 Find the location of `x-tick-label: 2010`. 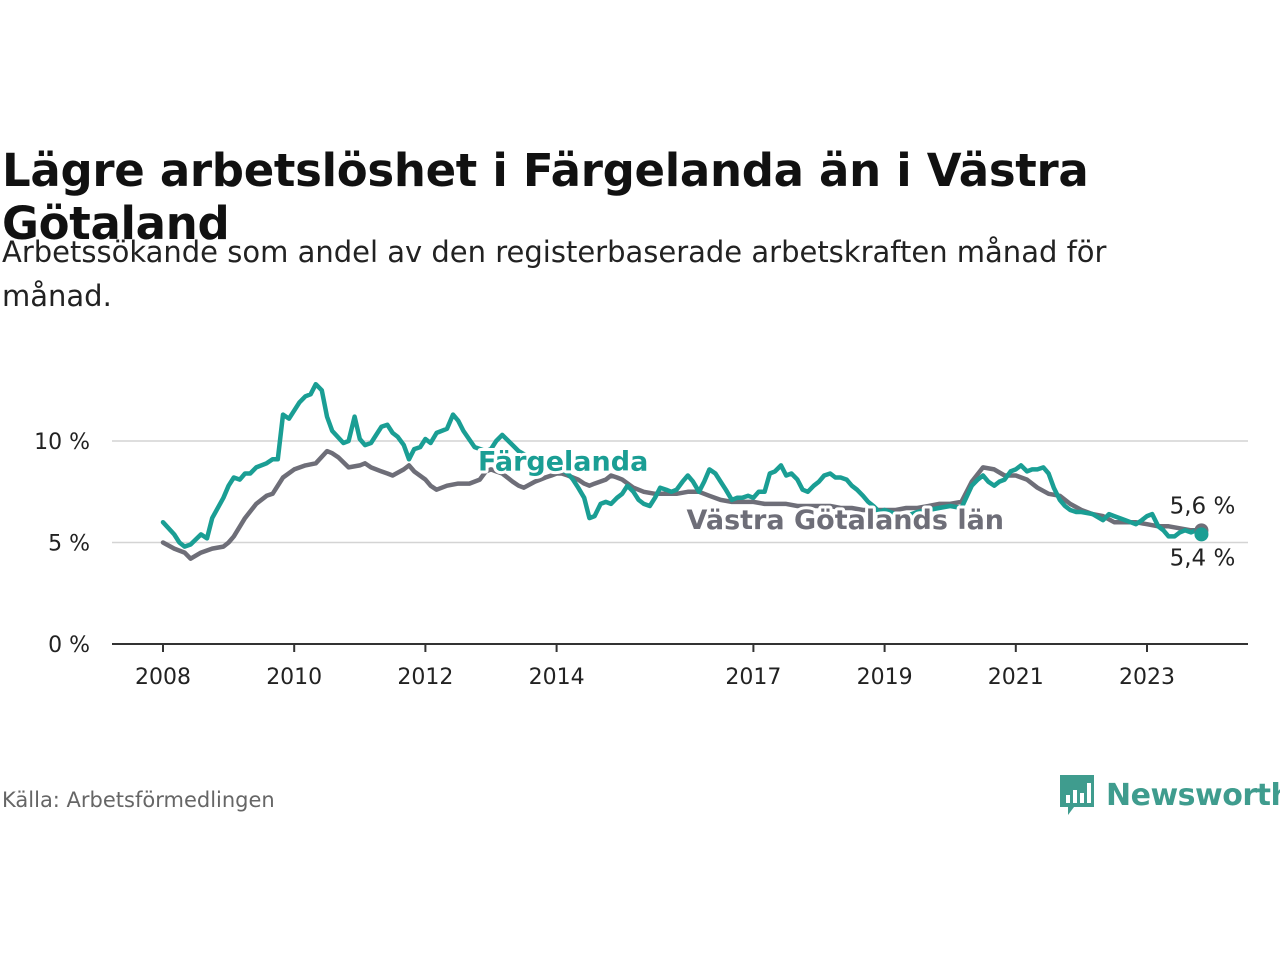

x-tick-label: 2010 is located at coordinates (294, 677).